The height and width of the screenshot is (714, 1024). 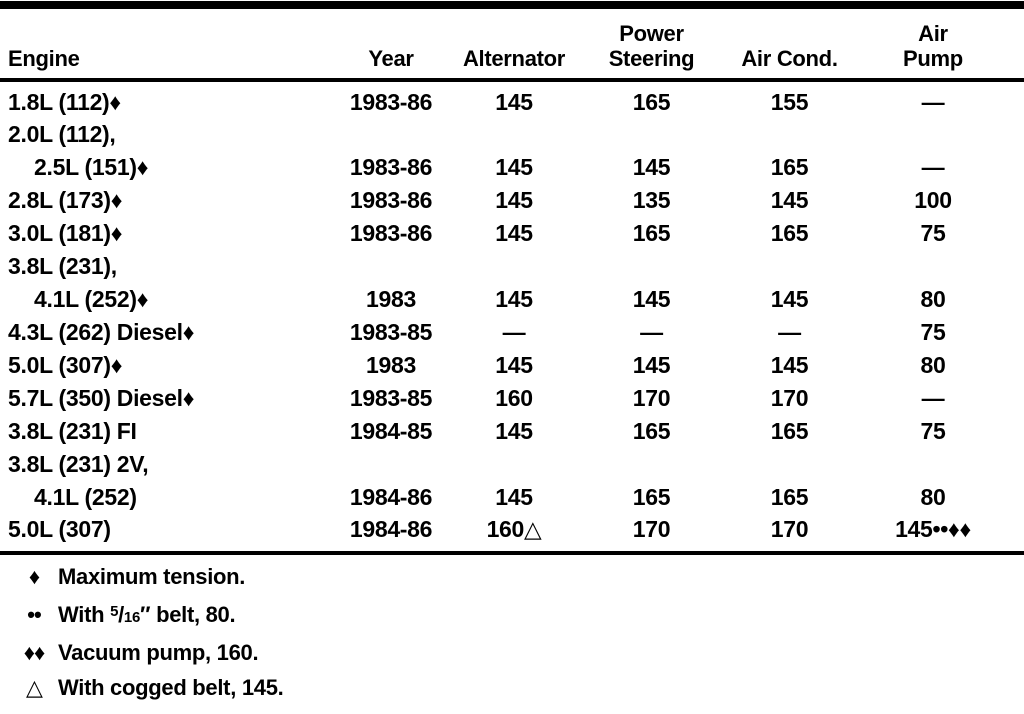 What do you see at coordinates (651, 33) in the screenshot?
I see `header-line1: Power` at bounding box center [651, 33].